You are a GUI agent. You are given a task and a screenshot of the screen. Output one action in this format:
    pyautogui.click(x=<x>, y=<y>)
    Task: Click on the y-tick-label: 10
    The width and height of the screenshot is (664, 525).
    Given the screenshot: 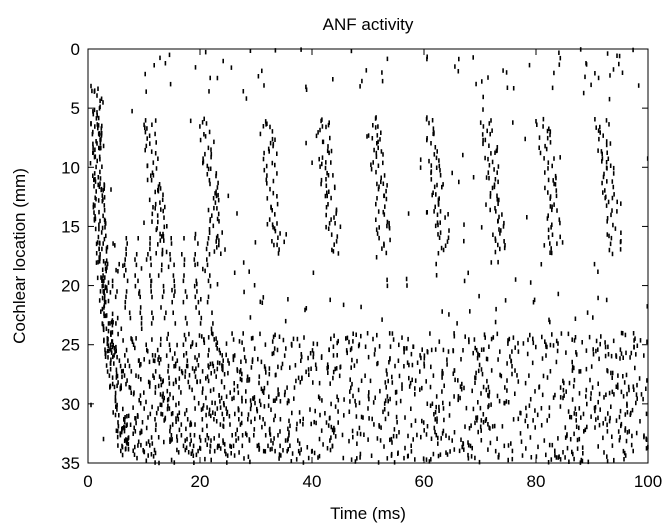 What is the action you would take?
    pyautogui.click(x=70, y=167)
    